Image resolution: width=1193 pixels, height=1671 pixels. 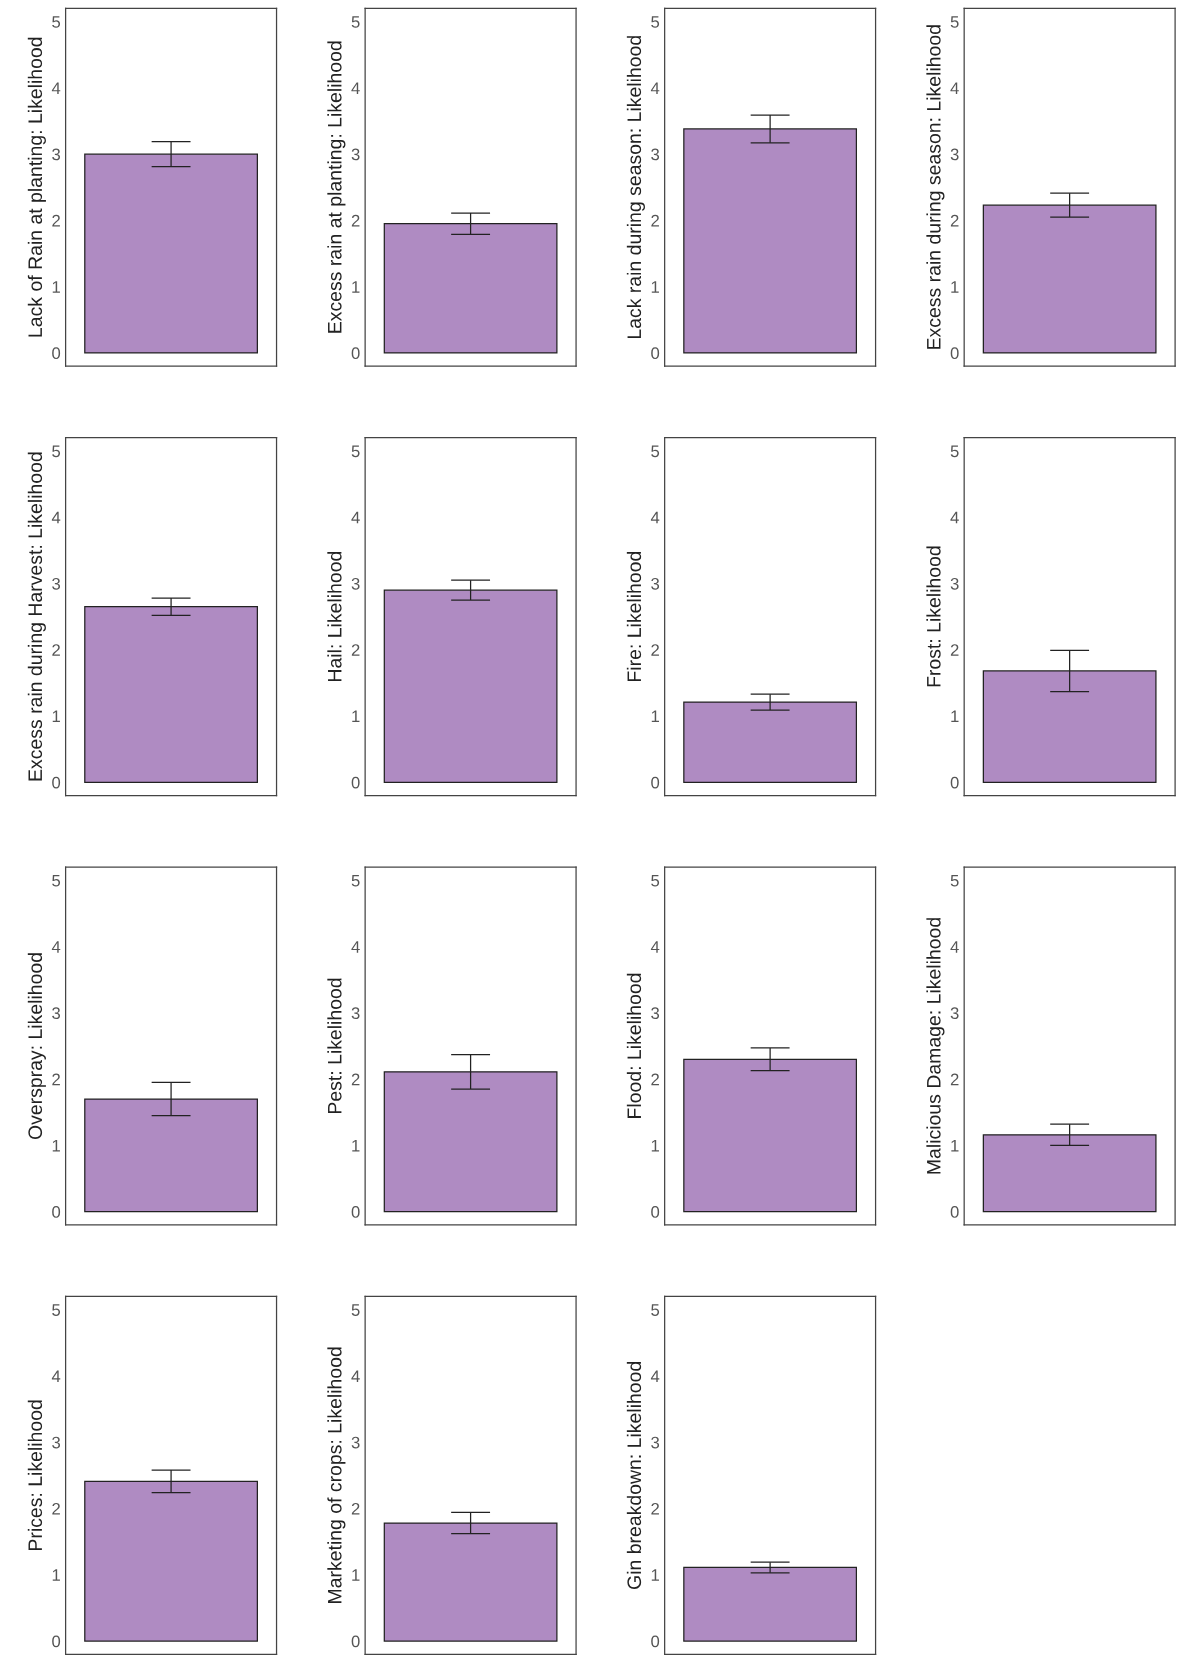 What do you see at coordinates (634, 1045) in the screenshot?
I see `y-axis-title: Flood: Likelihood` at bounding box center [634, 1045].